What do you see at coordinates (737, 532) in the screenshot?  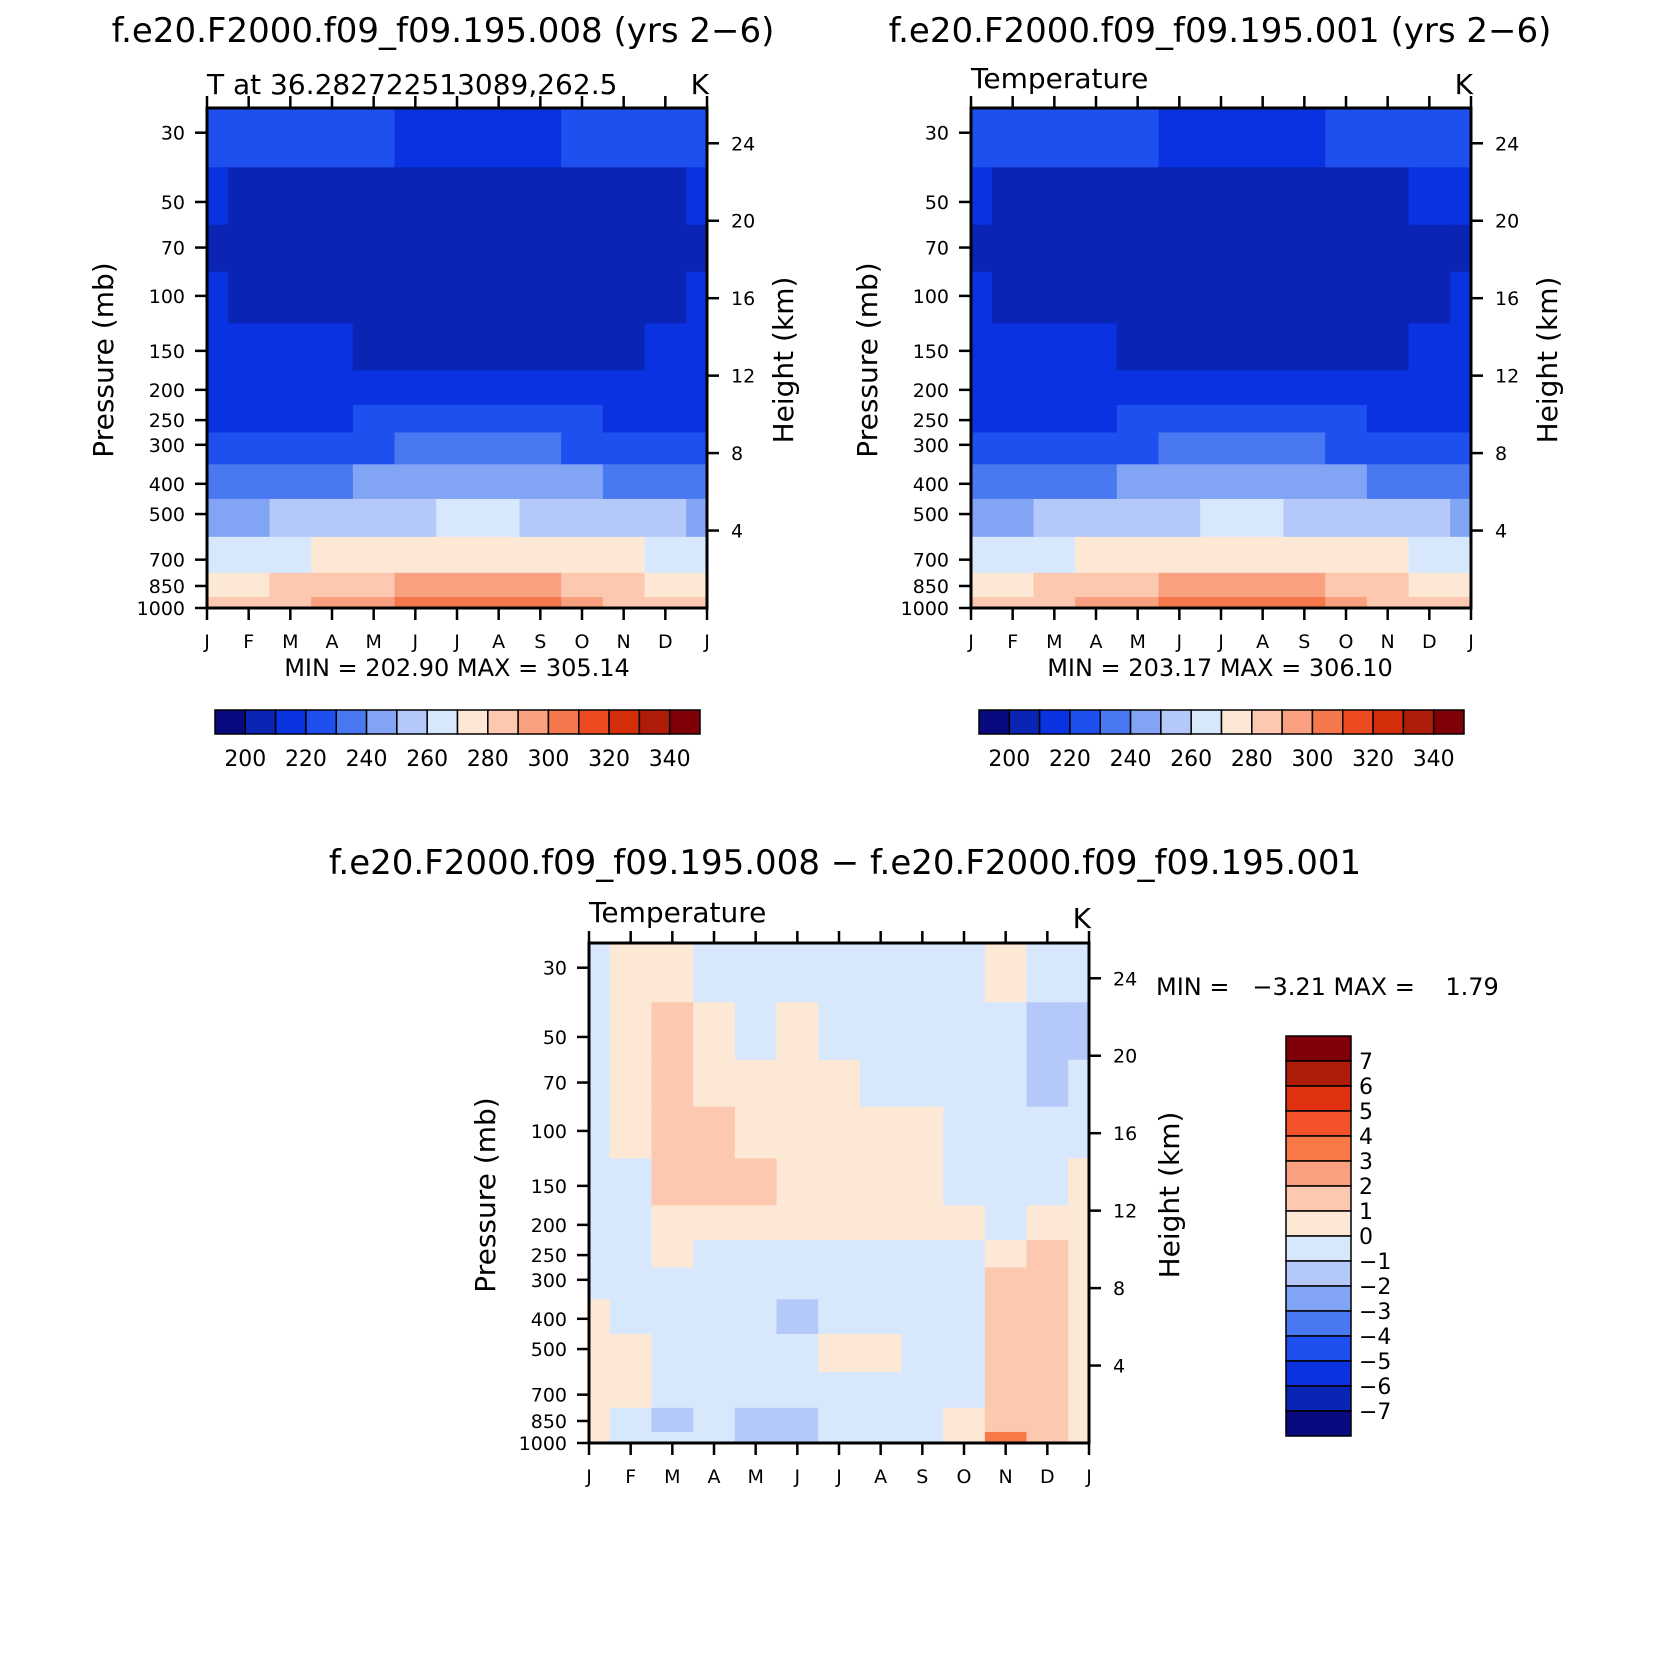 I see `y2-tick-label: 4` at bounding box center [737, 532].